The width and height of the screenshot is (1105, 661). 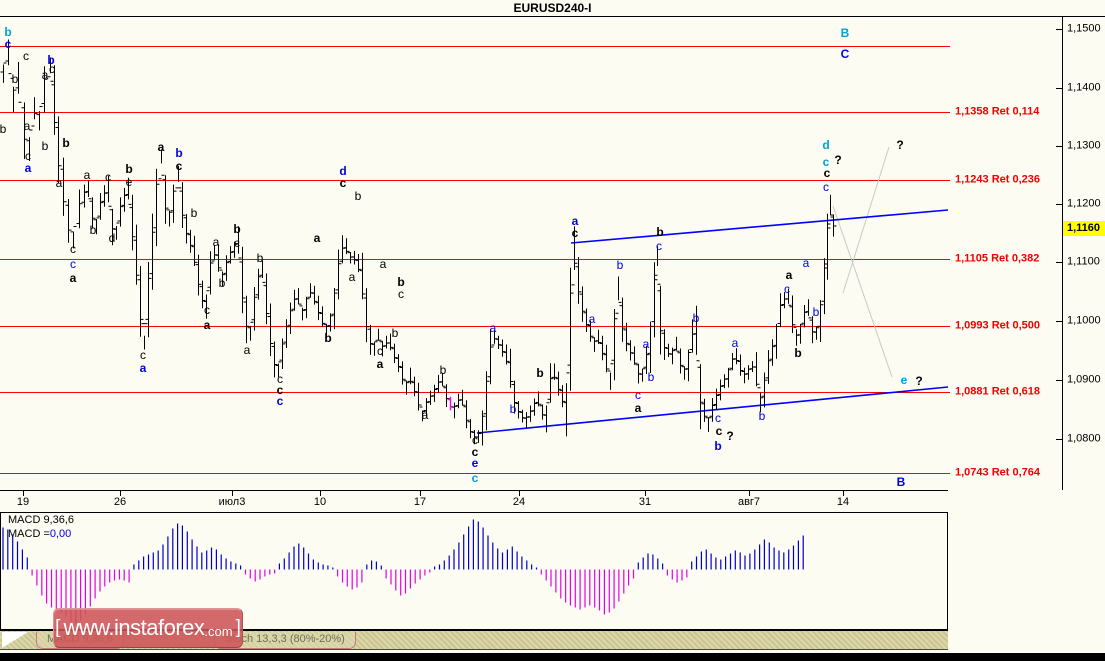 What do you see at coordinates (1084, 320) in the screenshot?
I see `price-axis-label: 1,1000` at bounding box center [1084, 320].